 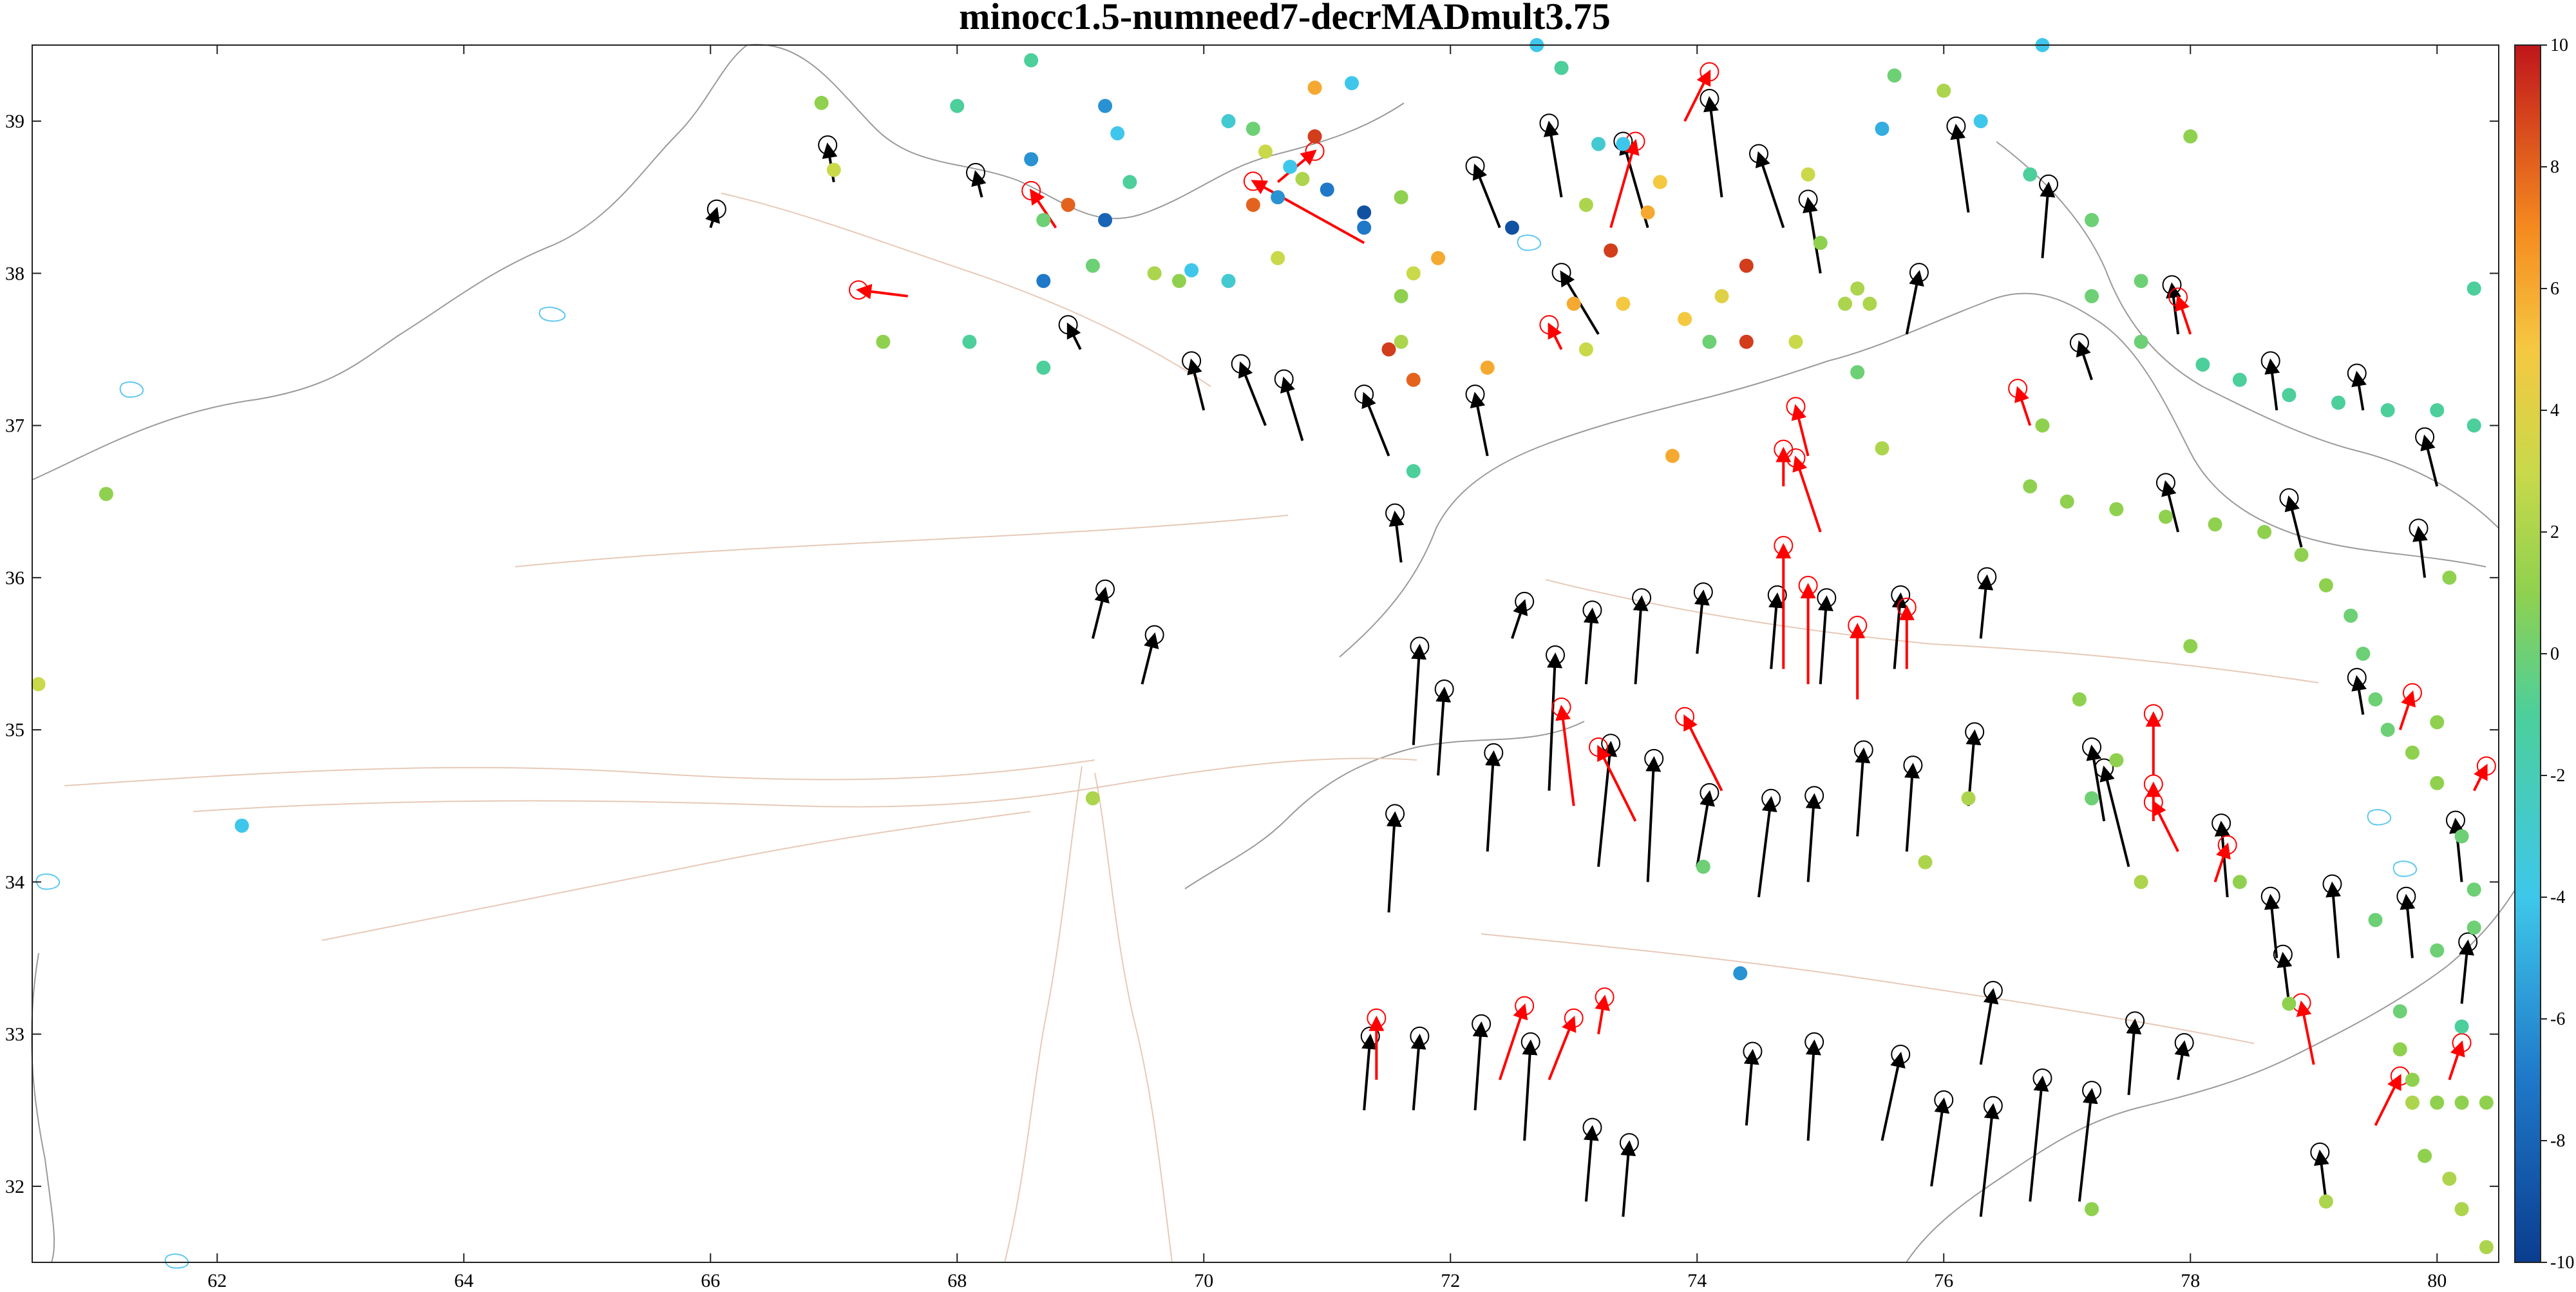 What do you see at coordinates (2557, 1019) in the screenshot?
I see `colorbar-tick-label: -6` at bounding box center [2557, 1019].